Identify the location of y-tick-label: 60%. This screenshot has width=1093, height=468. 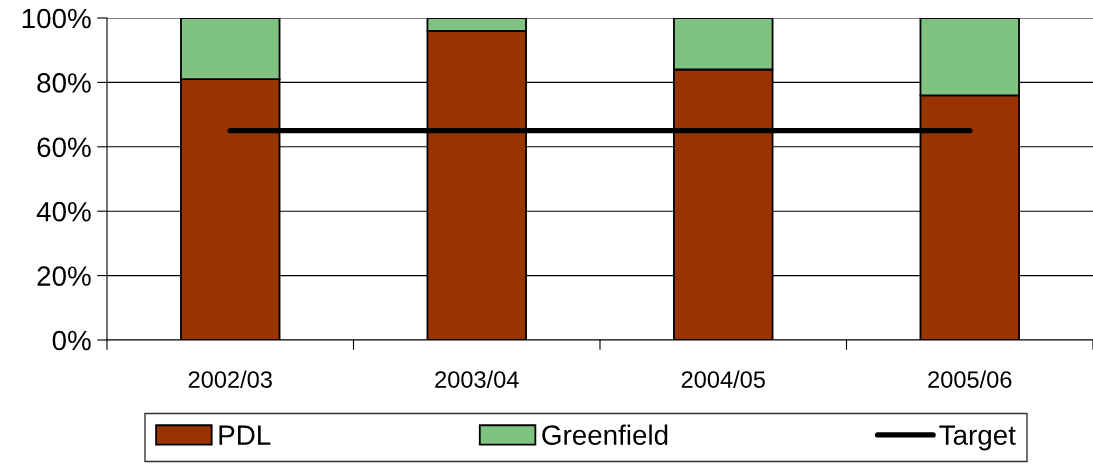
(64, 147).